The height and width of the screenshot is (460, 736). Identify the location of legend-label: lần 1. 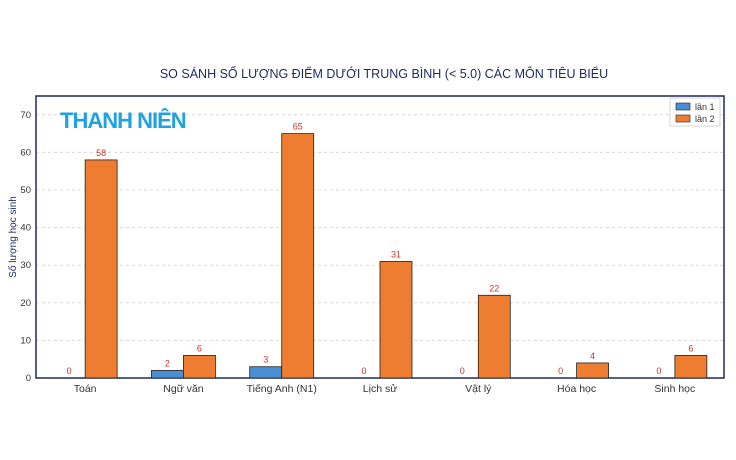
(705, 107).